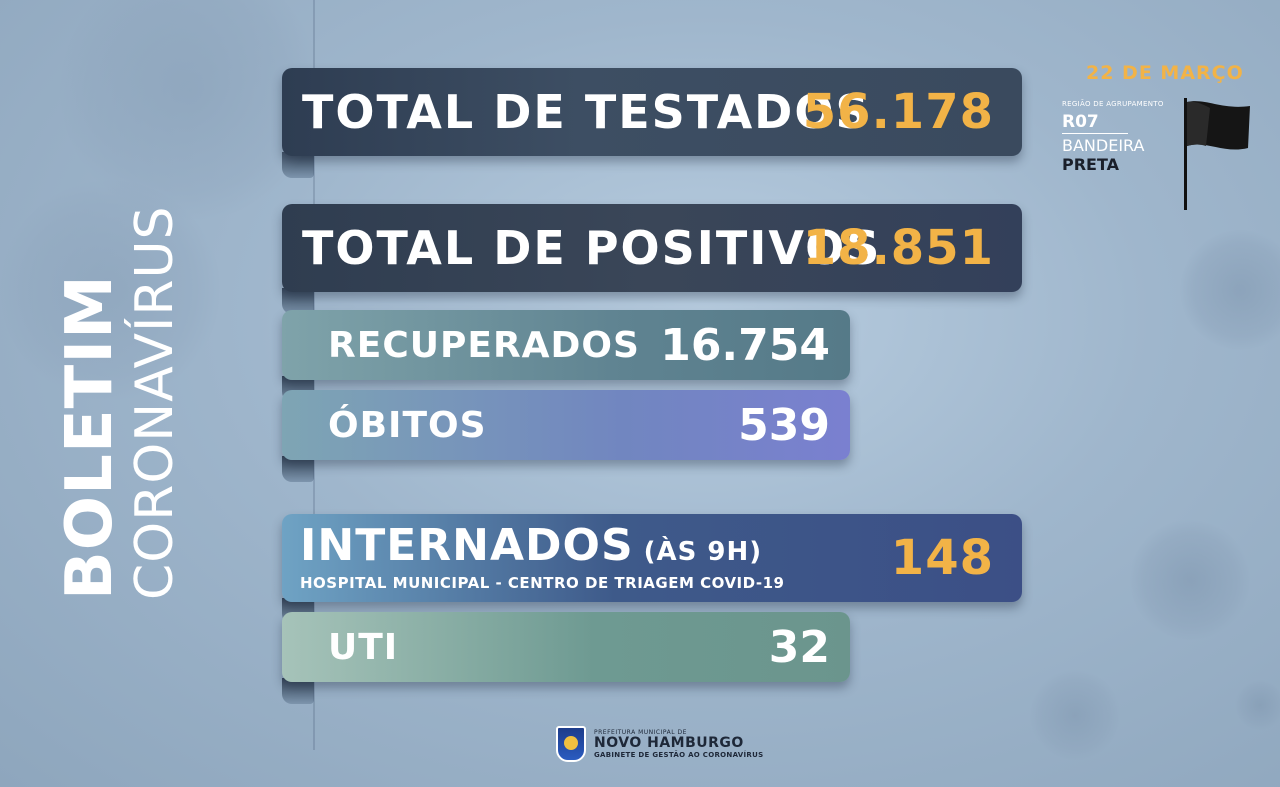 This screenshot has width=1280, height=787. I want to click on stat-label: INTERNADOS, so click(467, 545).